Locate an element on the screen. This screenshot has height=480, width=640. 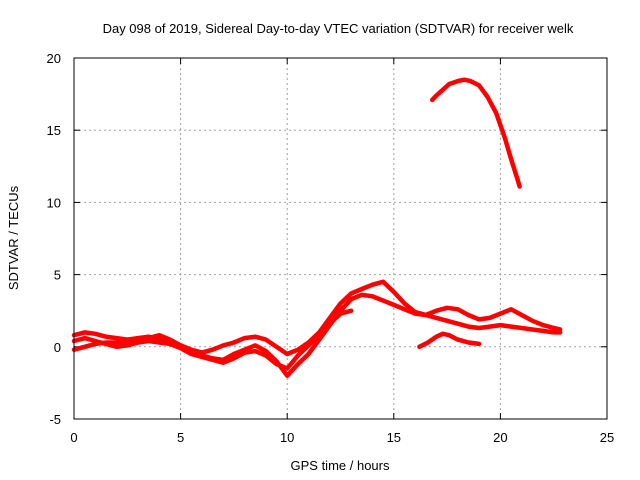
x-tick-label: 10 is located at coordinates (287, 437).